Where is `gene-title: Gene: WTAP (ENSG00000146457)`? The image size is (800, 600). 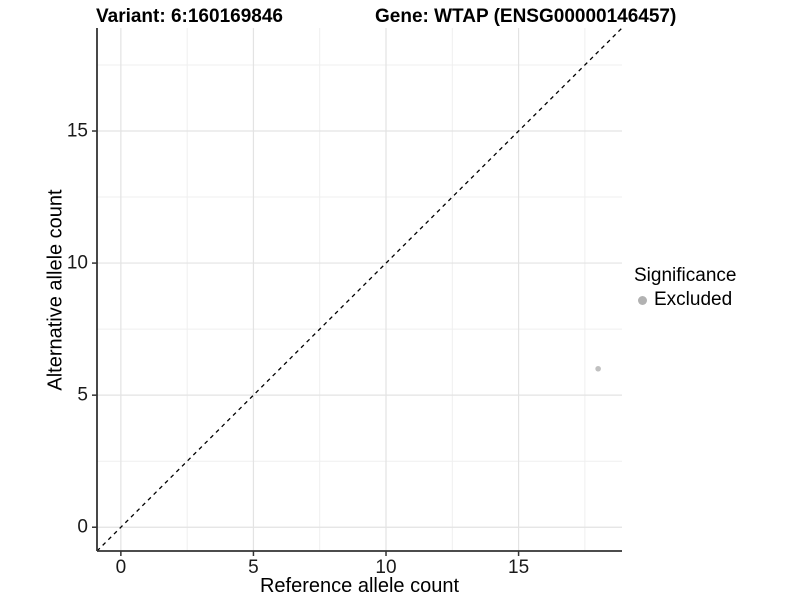 gene-title: Gene: WTAP (ENSG00000146457) is located at coordinates (526, 16).